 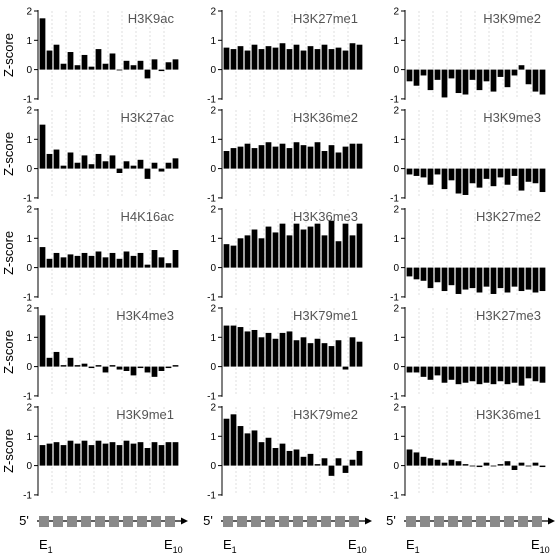 I want to click on exon-first-sub: 1, so click(x=417, y=550).